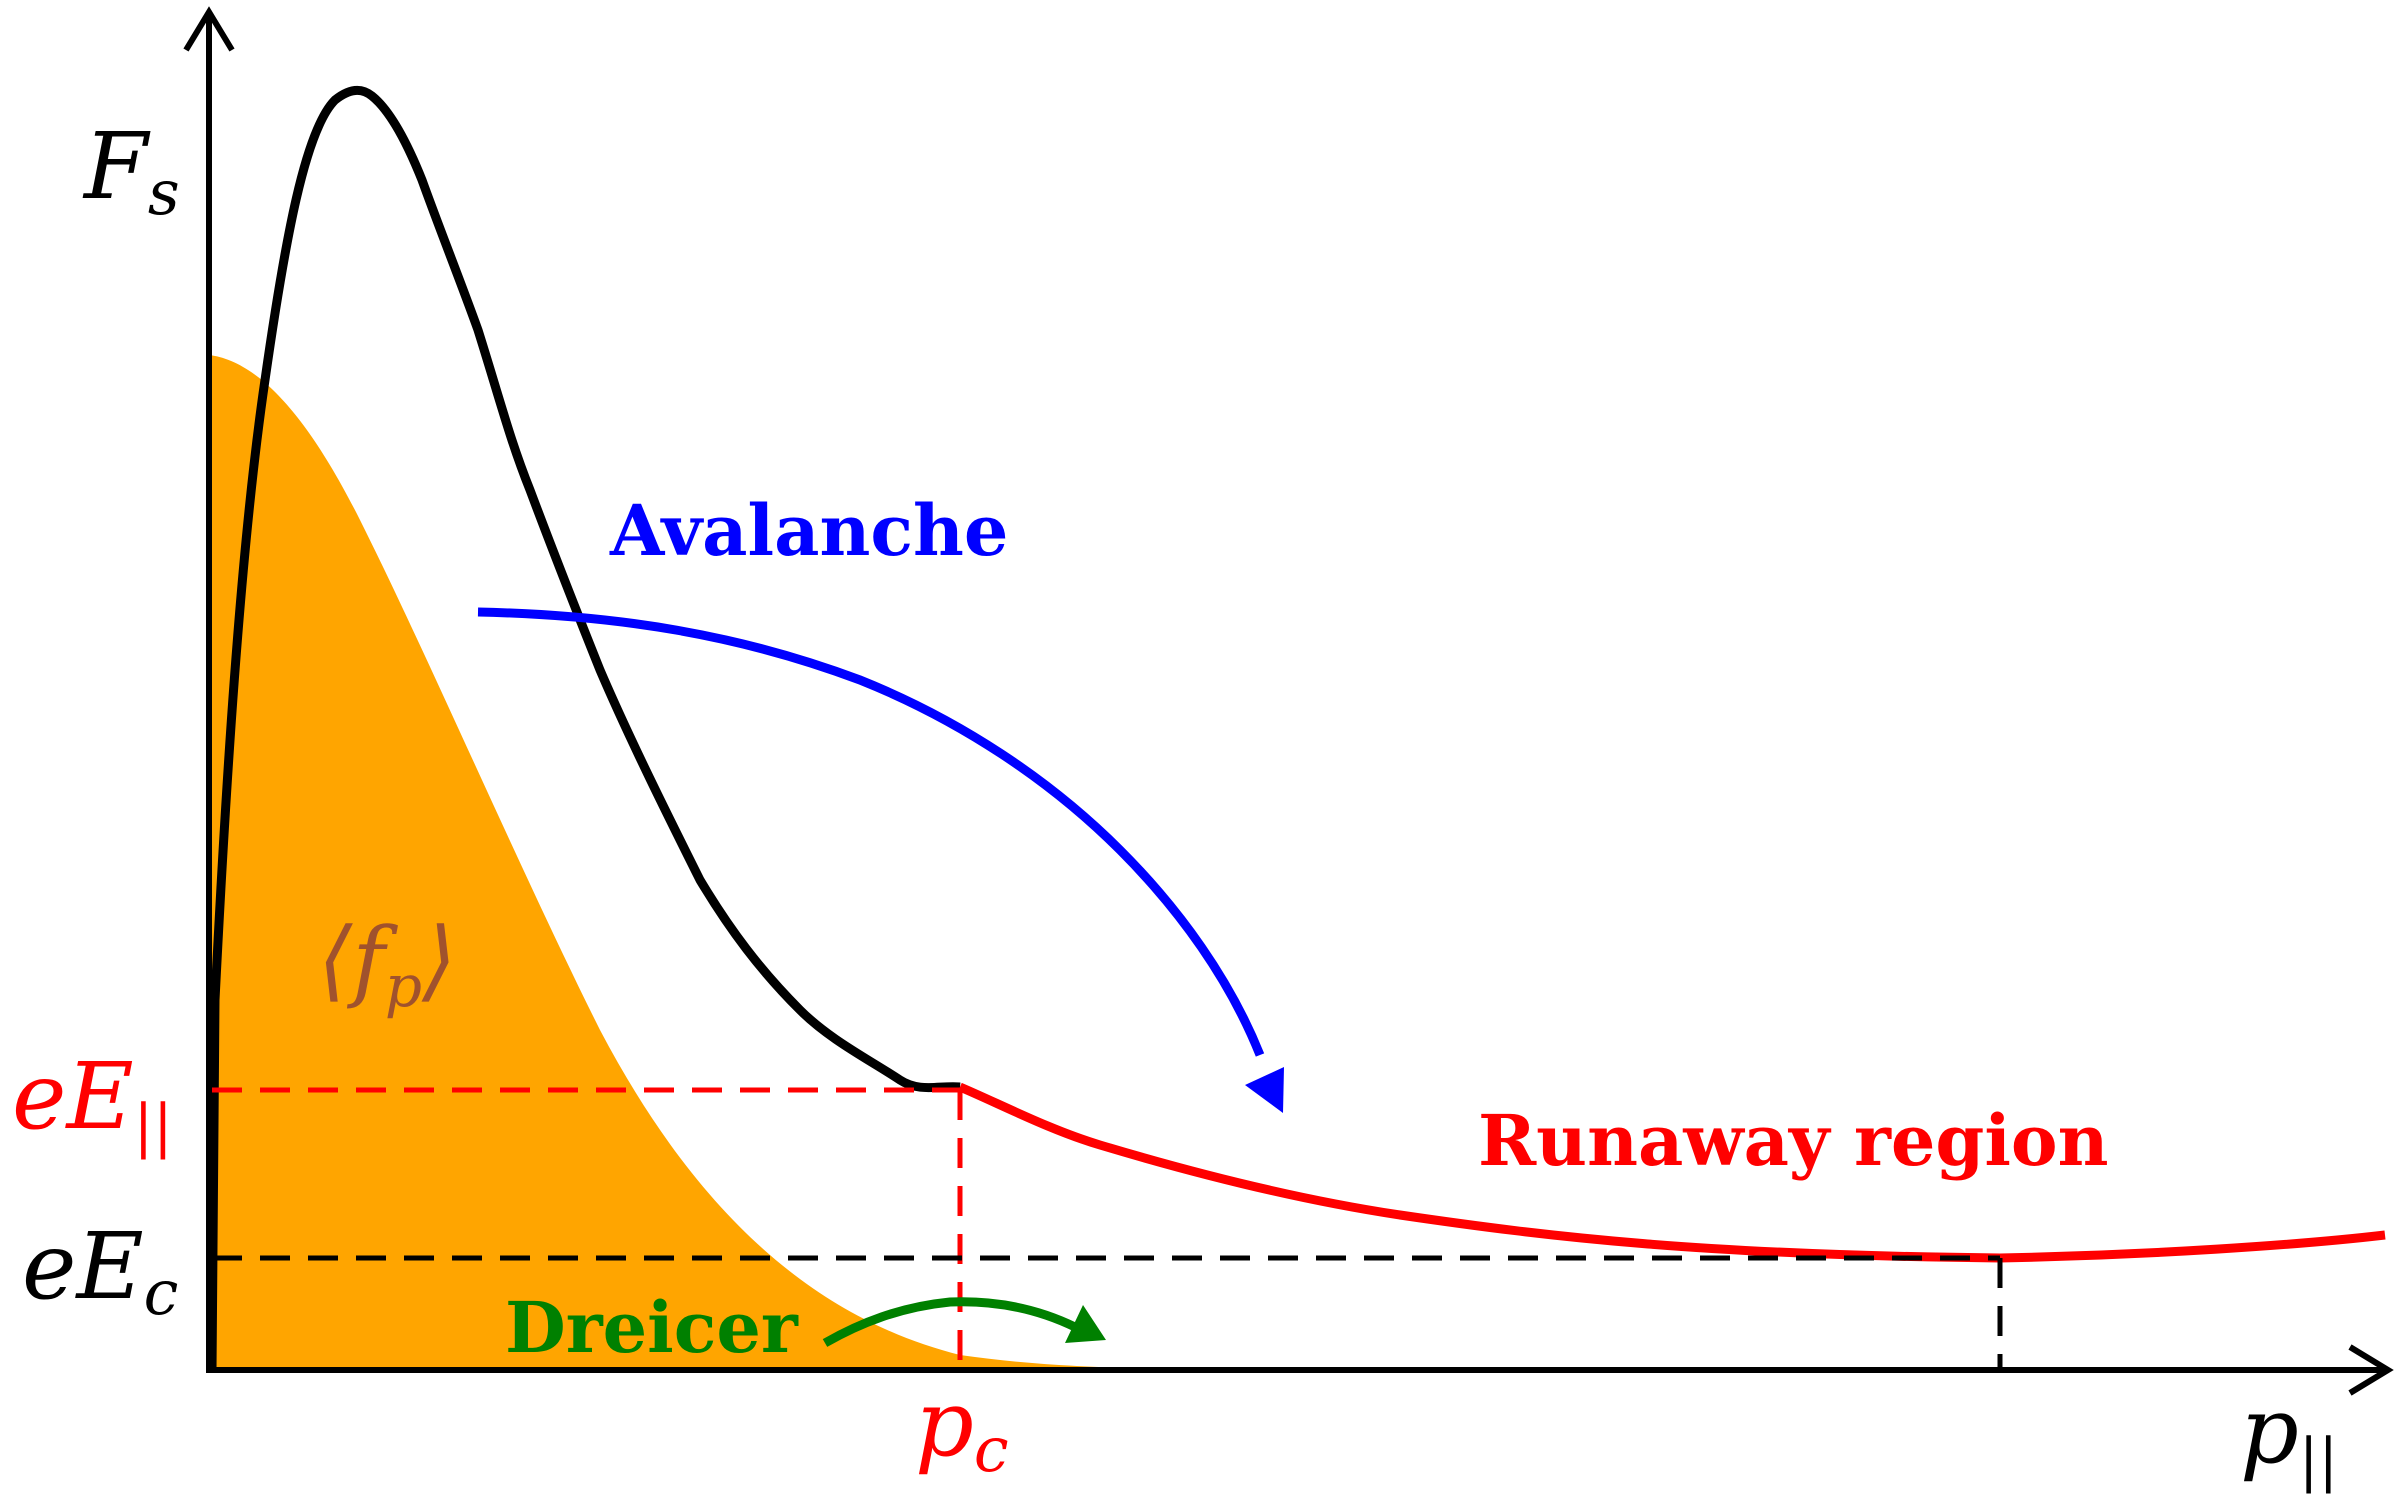  I want to click on dreicer-label: Dreicer, so click(652, 1327).